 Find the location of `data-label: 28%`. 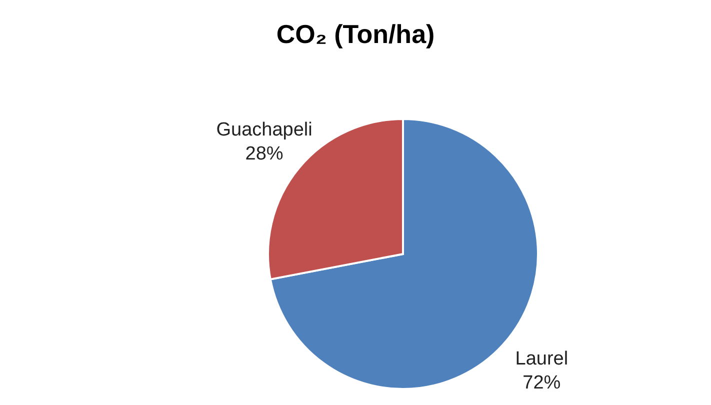

data-label: 28% is located at coordinates (264, 153).